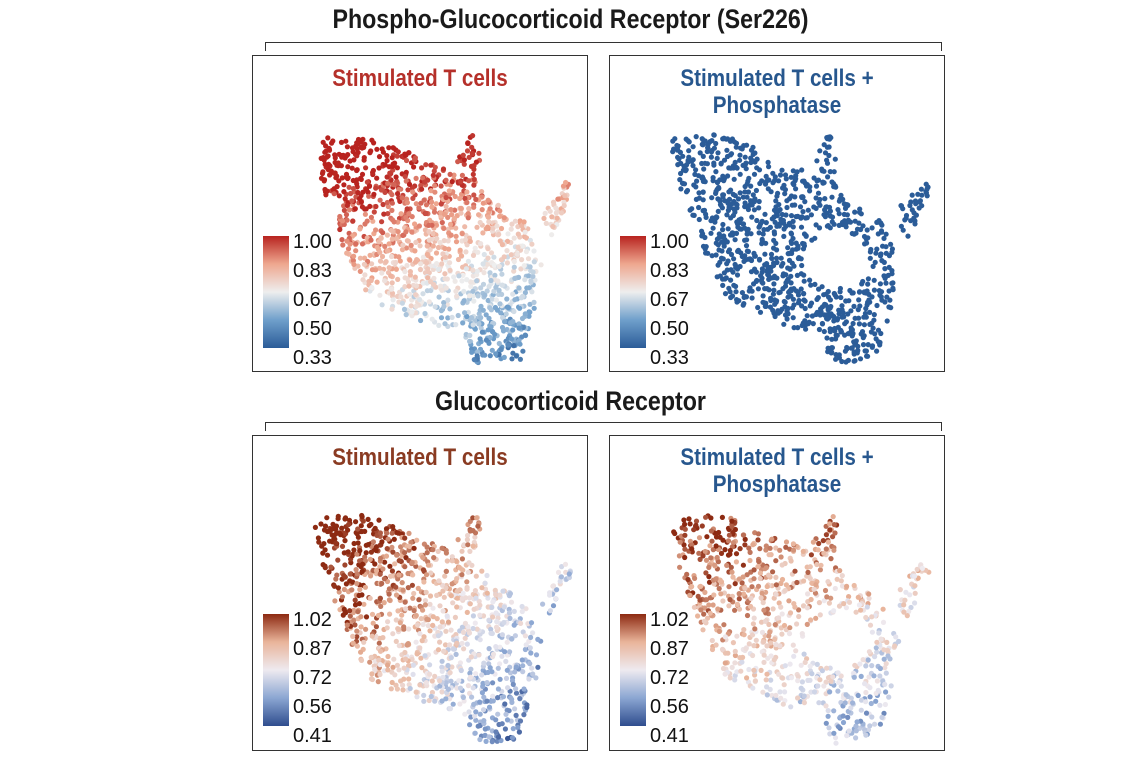 This screenshot has height=768, width=1141. What do you see at coordinates (669, 736) in the screenshot?
I see `colorbar-tick-label: 0.41` at bounding box center [669, 736].